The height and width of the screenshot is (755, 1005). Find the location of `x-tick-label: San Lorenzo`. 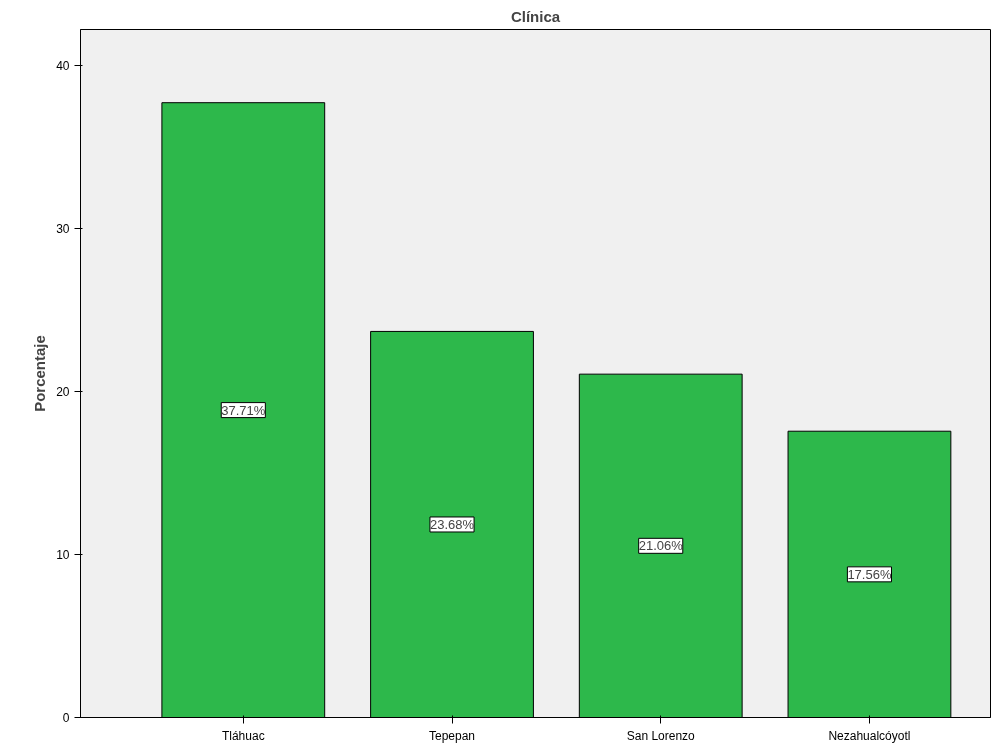

x-tick-label: San Lorenzo is located at coordinates (661, 735).